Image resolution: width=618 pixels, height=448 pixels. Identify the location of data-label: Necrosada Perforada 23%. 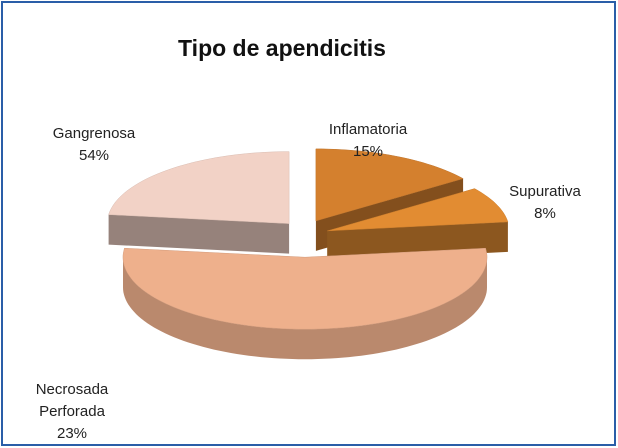
(72, 411).